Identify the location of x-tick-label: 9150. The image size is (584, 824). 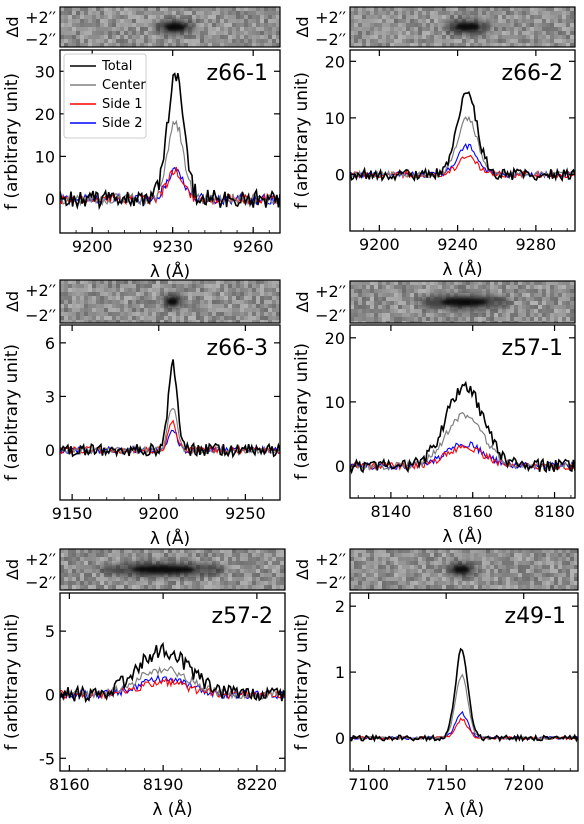
(72, 513).